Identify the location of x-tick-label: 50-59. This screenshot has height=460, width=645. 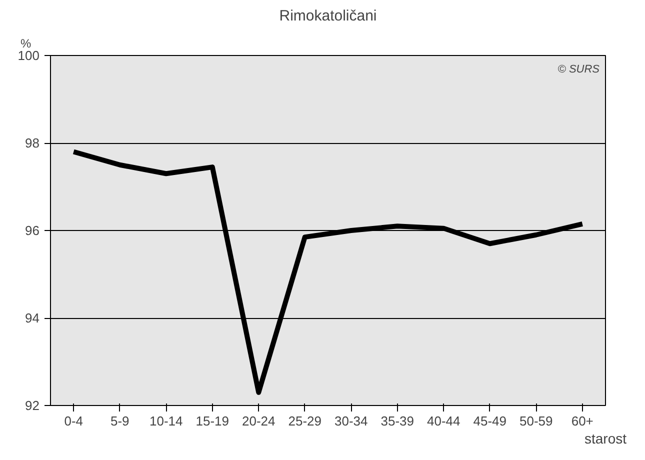
(536, 421).